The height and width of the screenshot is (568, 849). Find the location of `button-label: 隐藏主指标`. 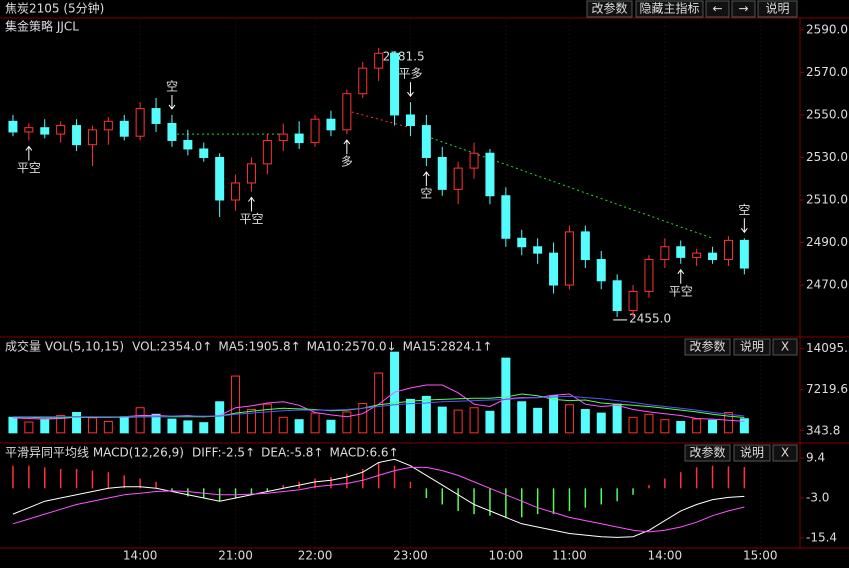

button-label: 隐藏主指标 is located at coordinates (669, 8).